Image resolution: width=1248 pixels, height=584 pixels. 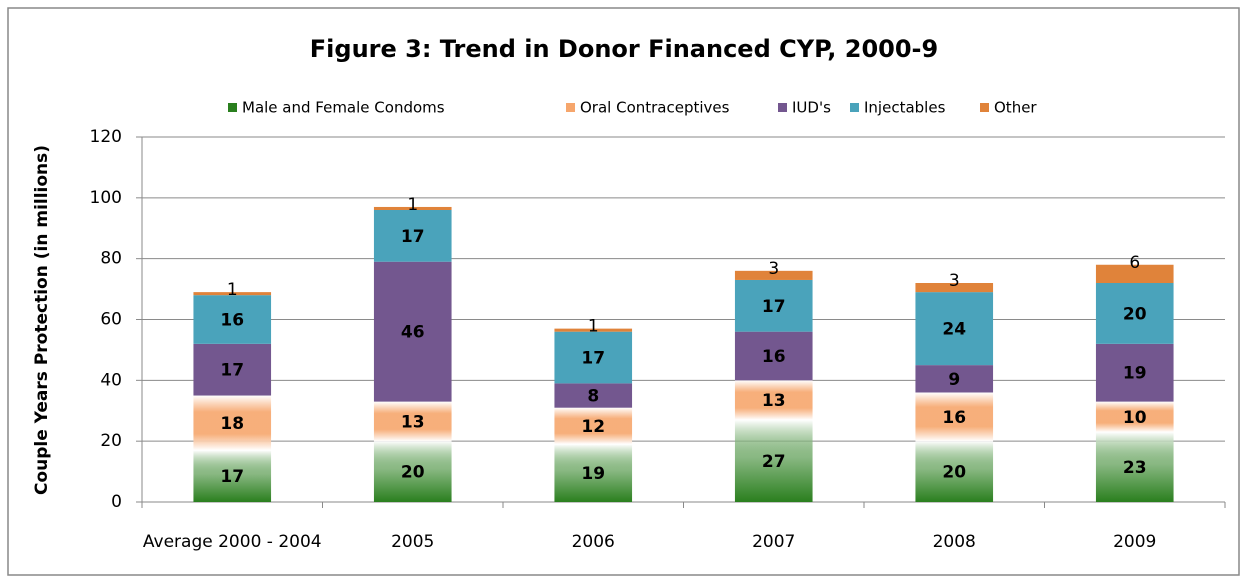 What do you see at coordinates (412, 542) in the screenshot?
I see `x-tick-label: 2005` at bounding box center [412, 542].